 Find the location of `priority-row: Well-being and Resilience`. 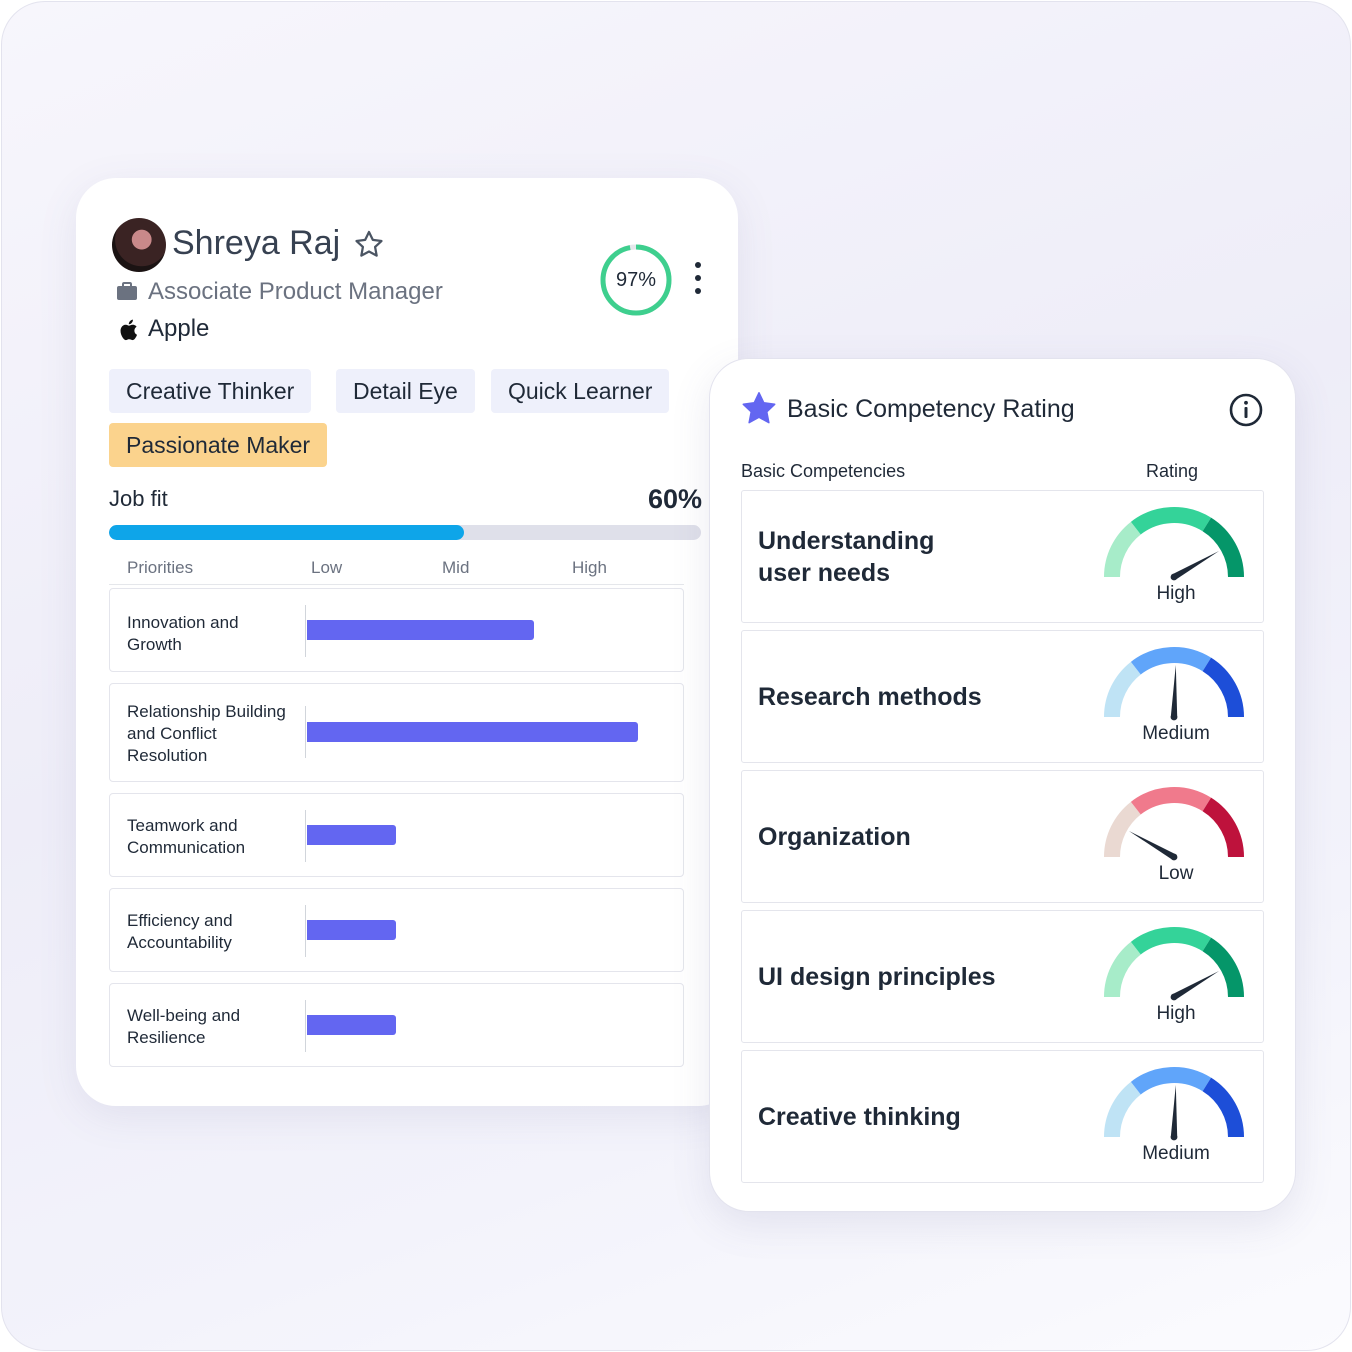

priority-row: Well-being and Resilience is located at coordinates (396, 1025).